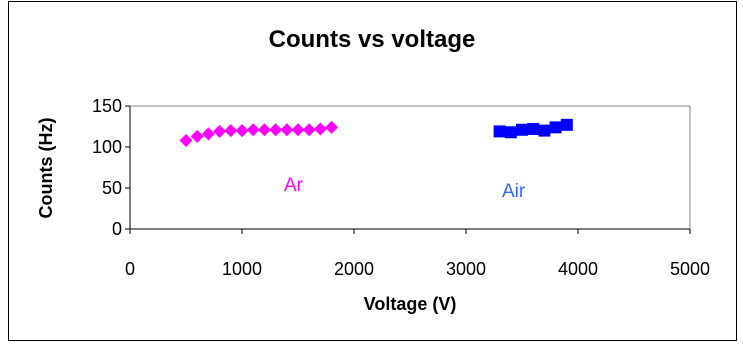 This screenshot has height=347, width=743. What do you see at coordinates (417, 254) in the screenshot?
I see `x-ticks: 0 1000 2000 3000 4000 5000` at bounding box center [417, 254].